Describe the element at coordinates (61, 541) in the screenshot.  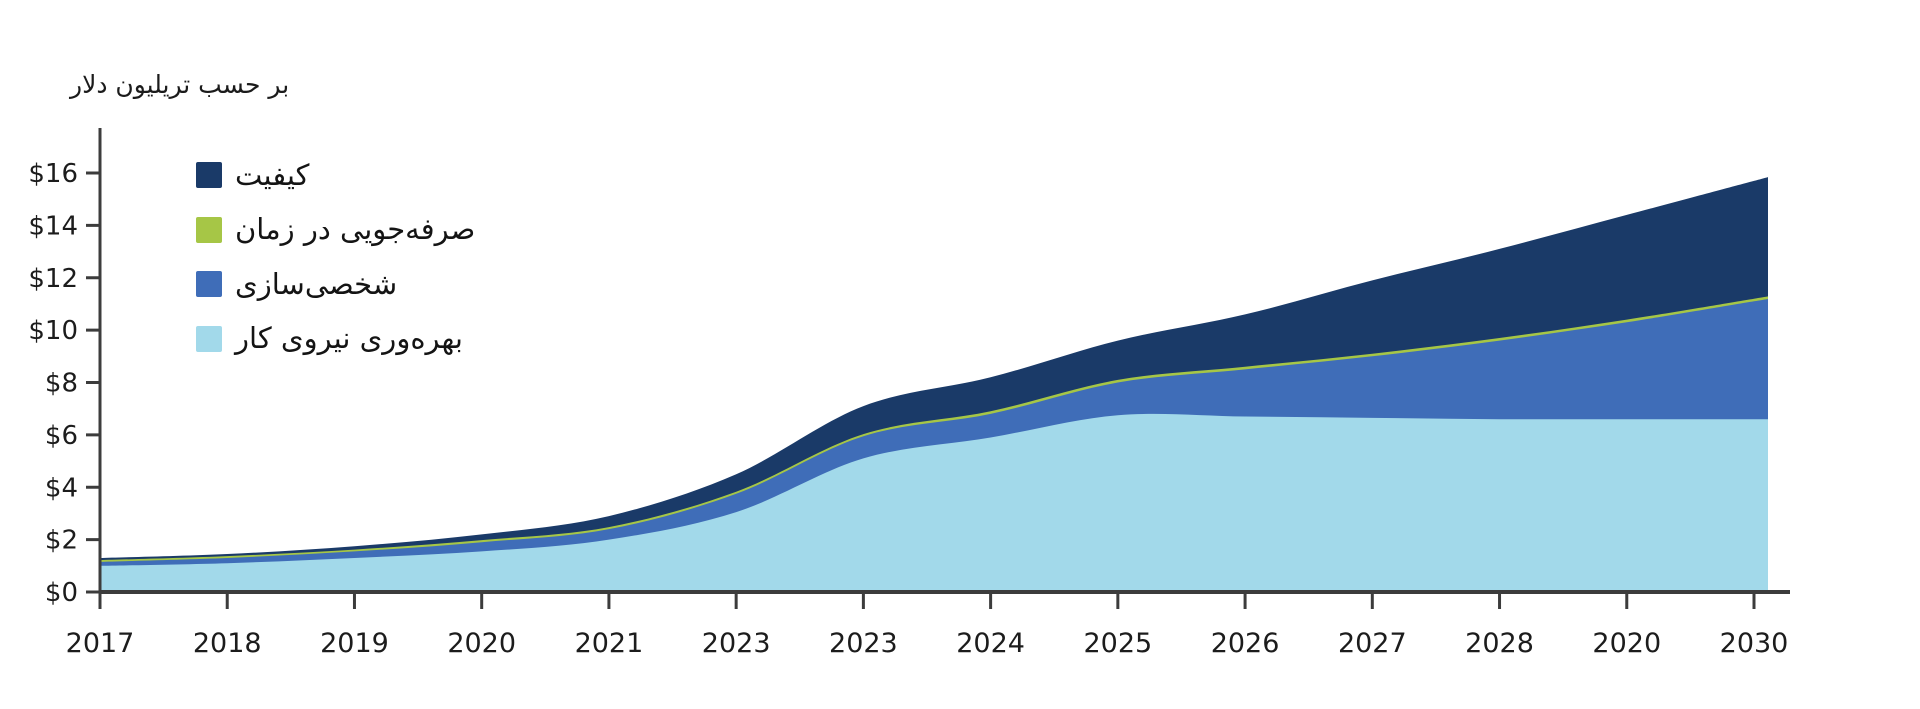
I see `y-axis-label: $2` at that location.